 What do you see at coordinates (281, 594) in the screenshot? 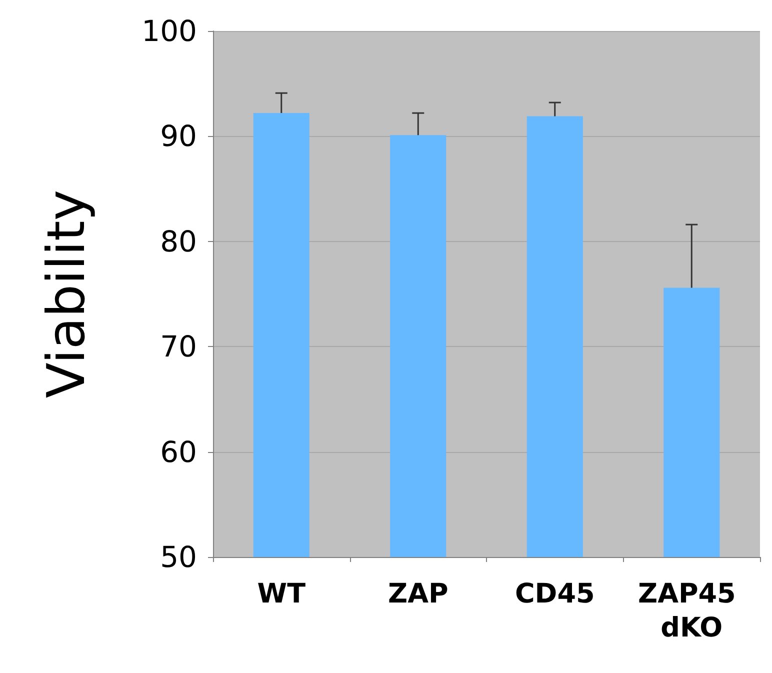
I see `x-tick-label: WT` at bounding box center [281, 594].